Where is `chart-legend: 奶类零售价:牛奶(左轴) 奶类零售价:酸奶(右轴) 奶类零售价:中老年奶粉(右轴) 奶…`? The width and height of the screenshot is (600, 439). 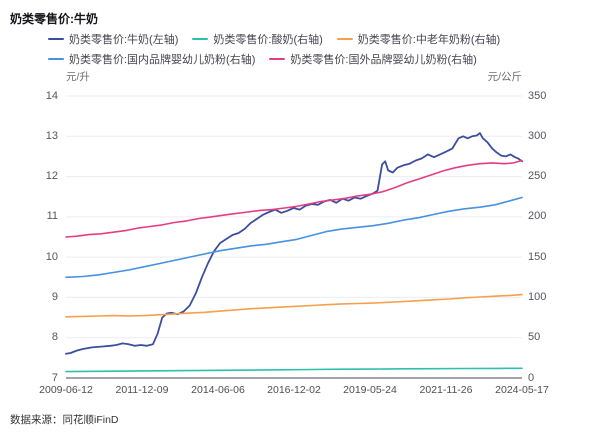
chart-legend: 奶类零售价:牛奶(左轴) 奶类零售价:酸奶(右轴) 奶类零售价:中老年奶粉(右轴) 奶… is located at coordinates (298, 49).